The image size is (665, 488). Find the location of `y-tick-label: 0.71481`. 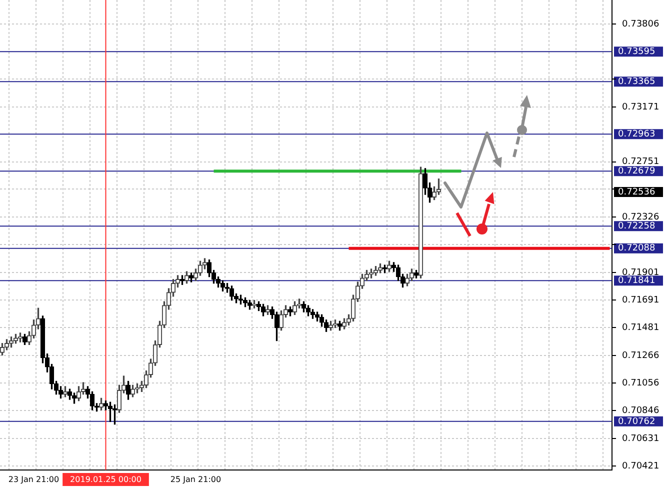

y-tick-label: 0.71481 is located at coordinates (641, 327).